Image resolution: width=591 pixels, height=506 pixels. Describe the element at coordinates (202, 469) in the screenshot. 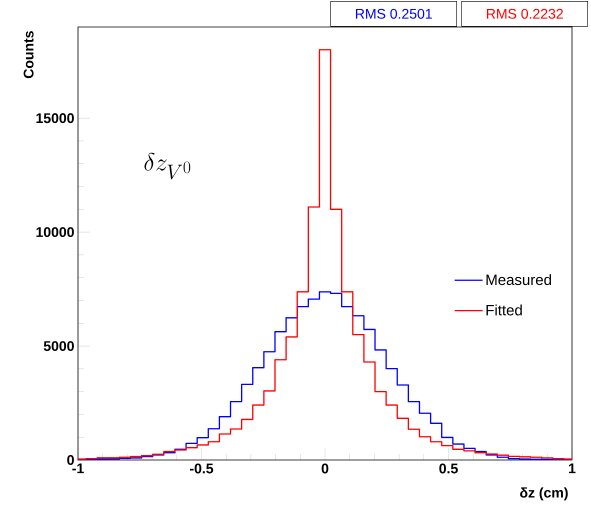

I see `x-tick-label: -0.5` at that location.